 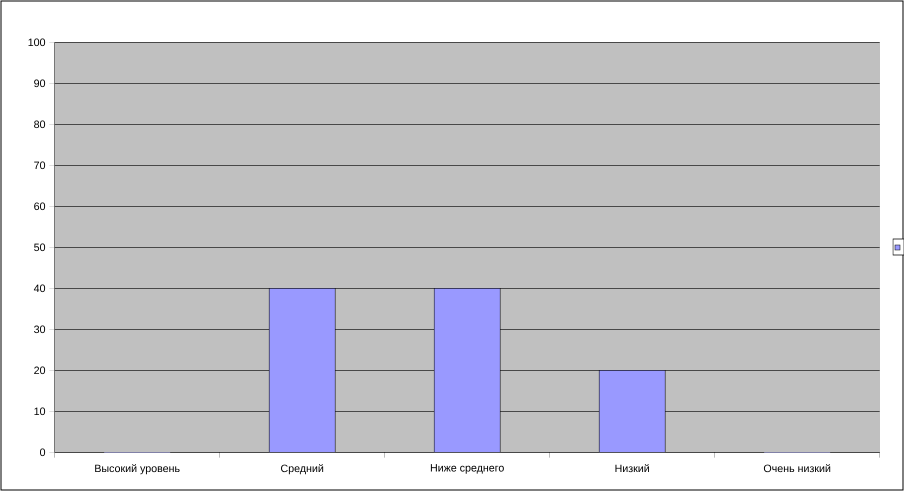 What do you see at coordinates (43, 452) in the screenshot?
I see `y-tick-label: 0` at bounding box center [43, 452].